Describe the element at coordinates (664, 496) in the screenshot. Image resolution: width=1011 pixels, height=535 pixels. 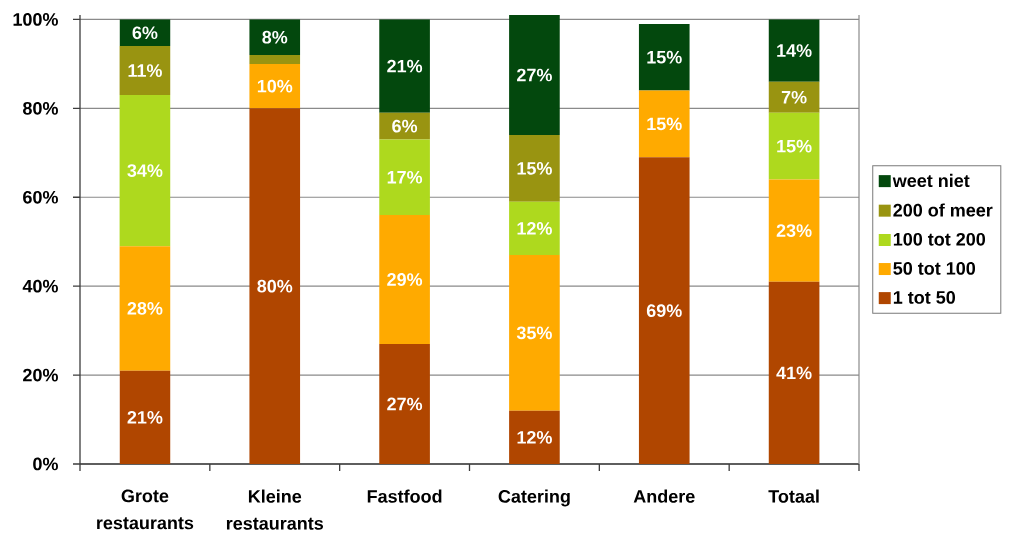
I see `x-tick-label: Andere` at that location.